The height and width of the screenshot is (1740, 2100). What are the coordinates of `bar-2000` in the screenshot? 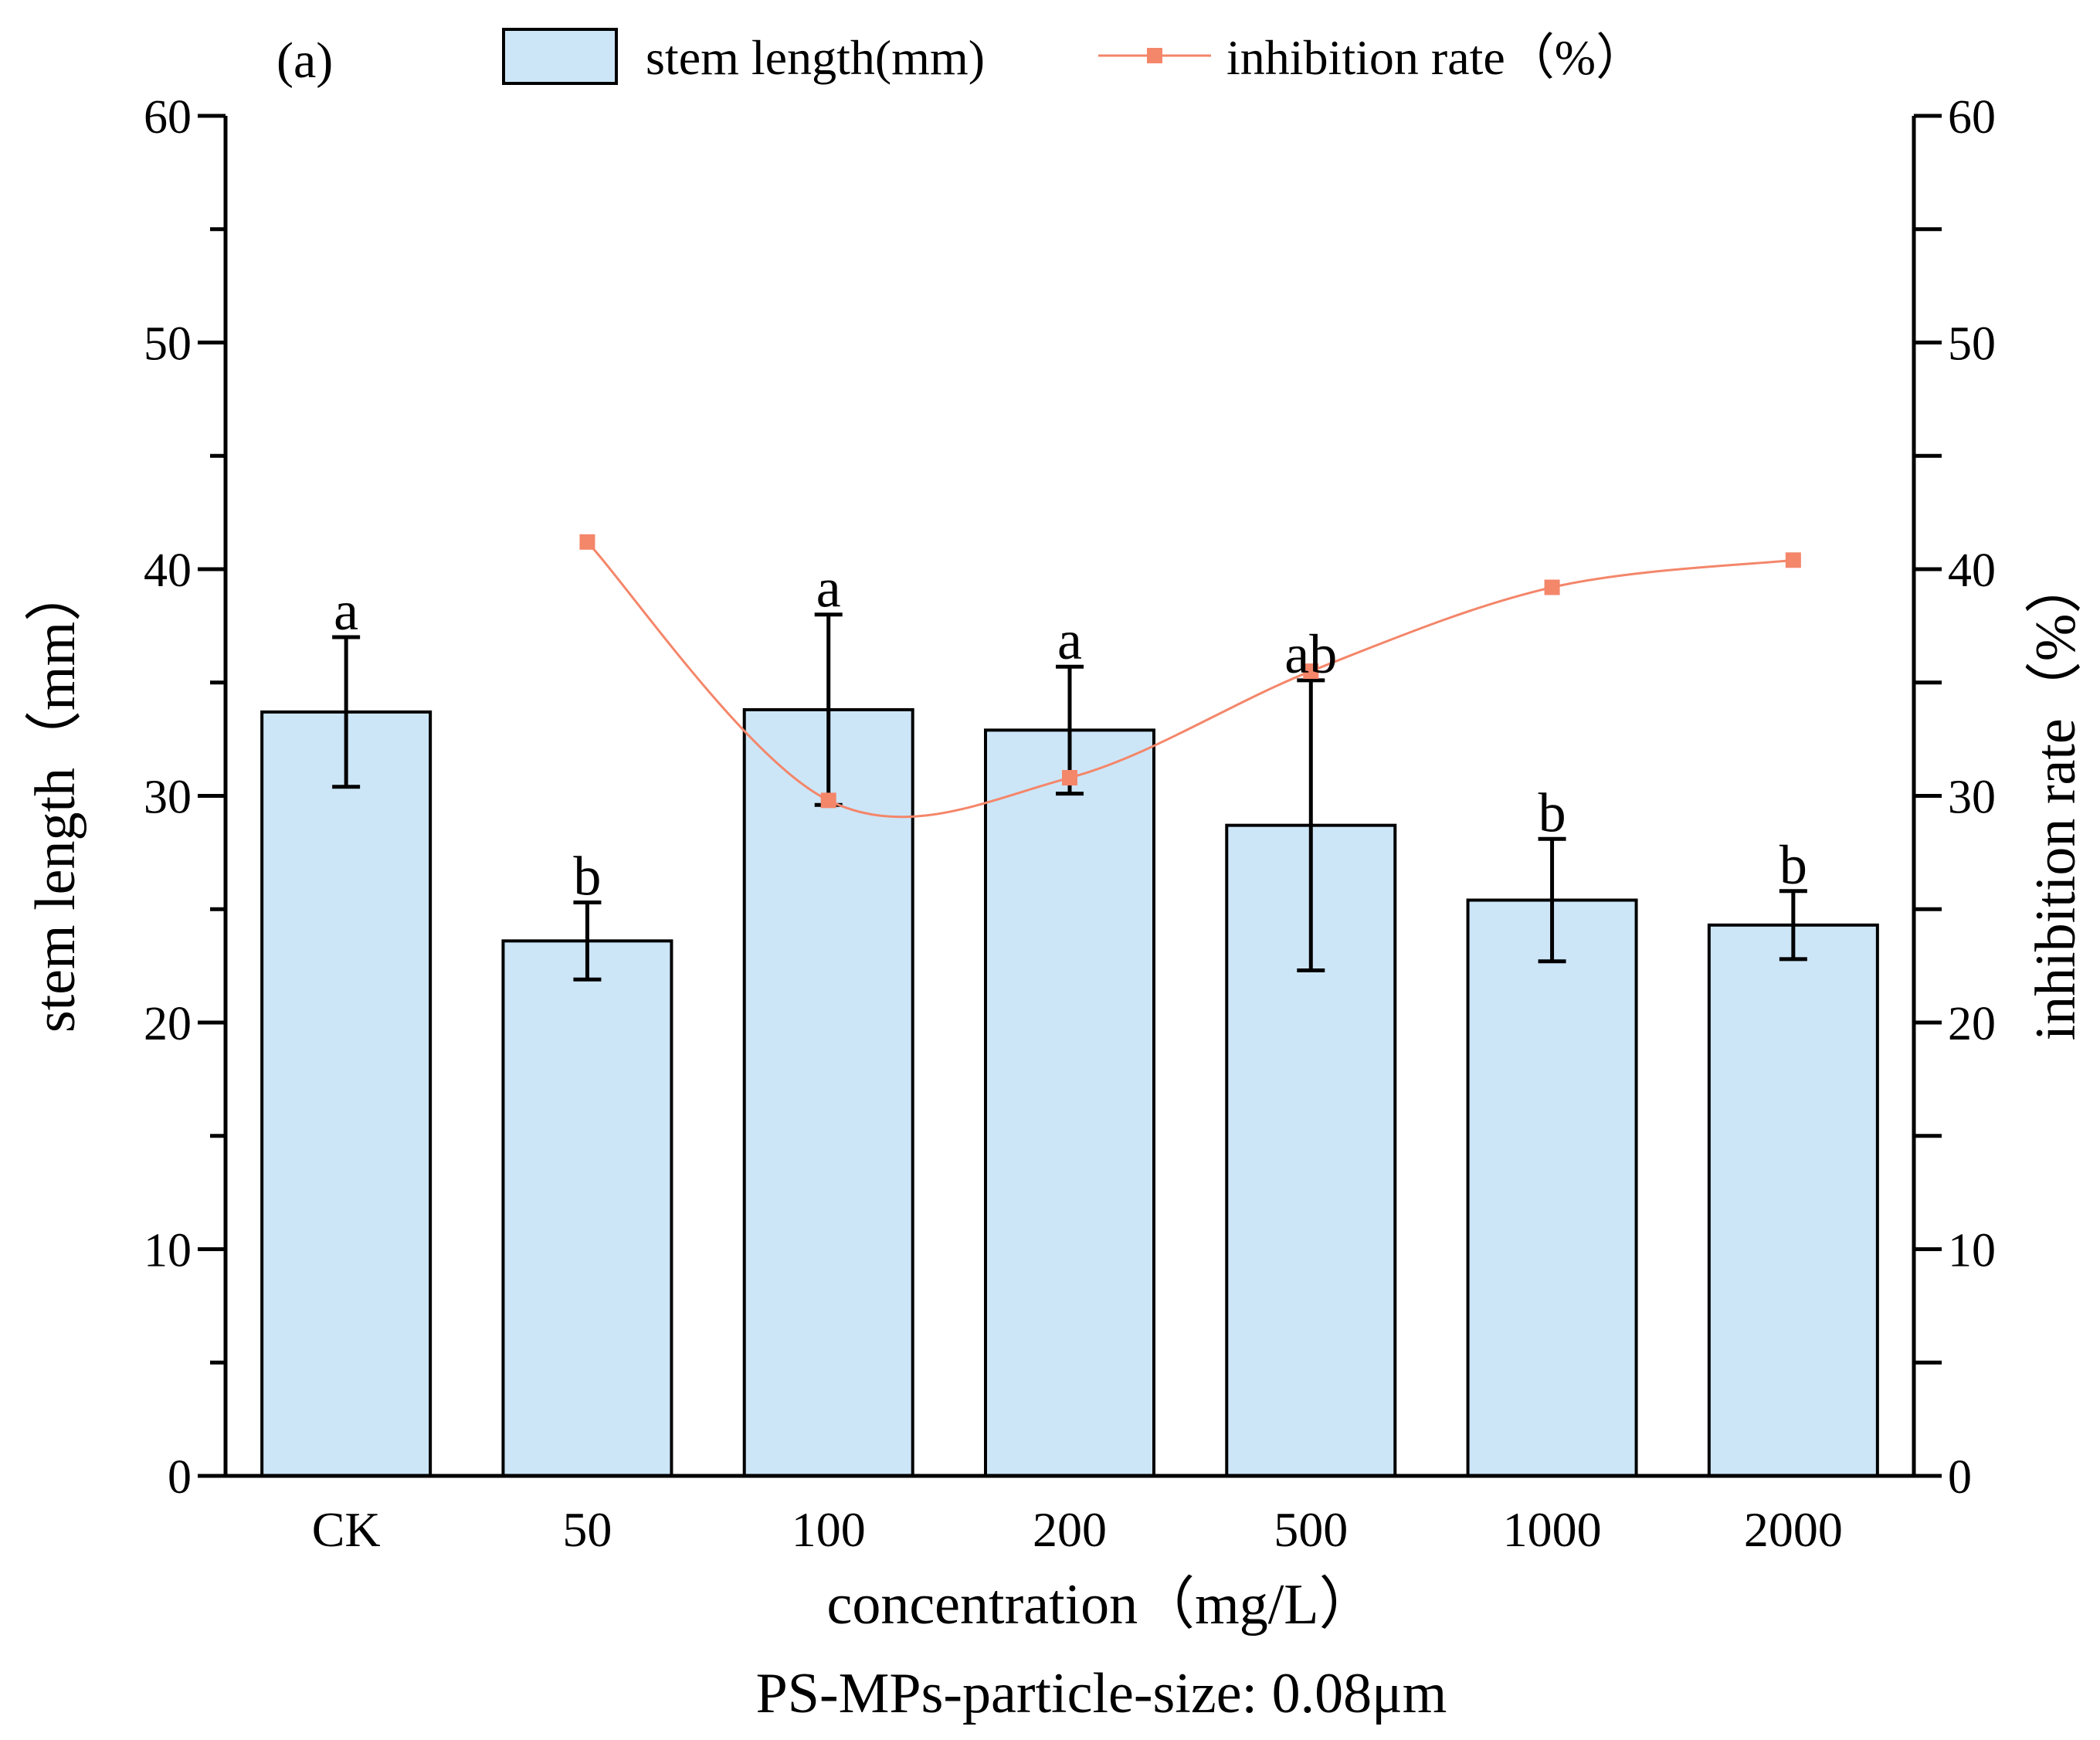 It's located at (1793, 1200).